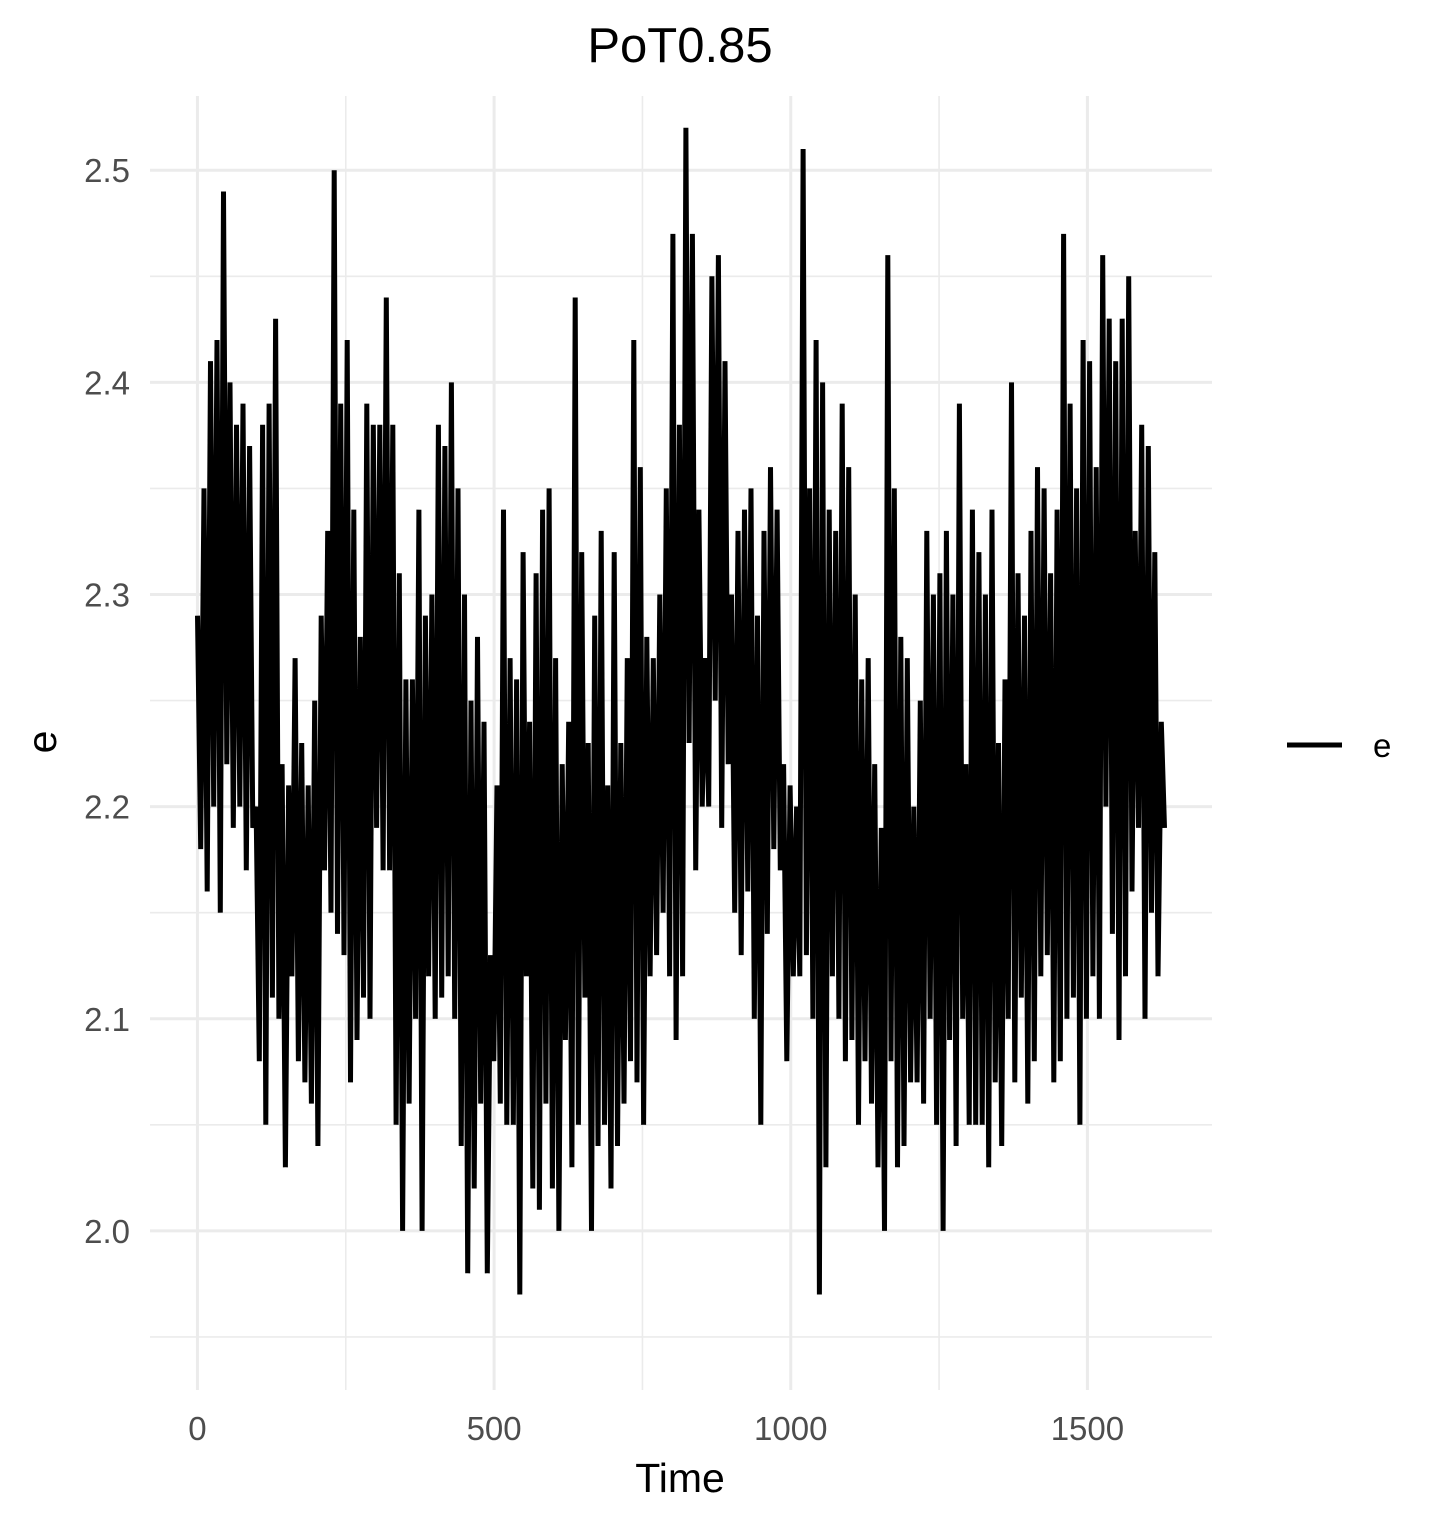 The height and width of the screenshot is (1525, 1440). I want to click on y-tick-label: 2.1, so click(107, 1019).